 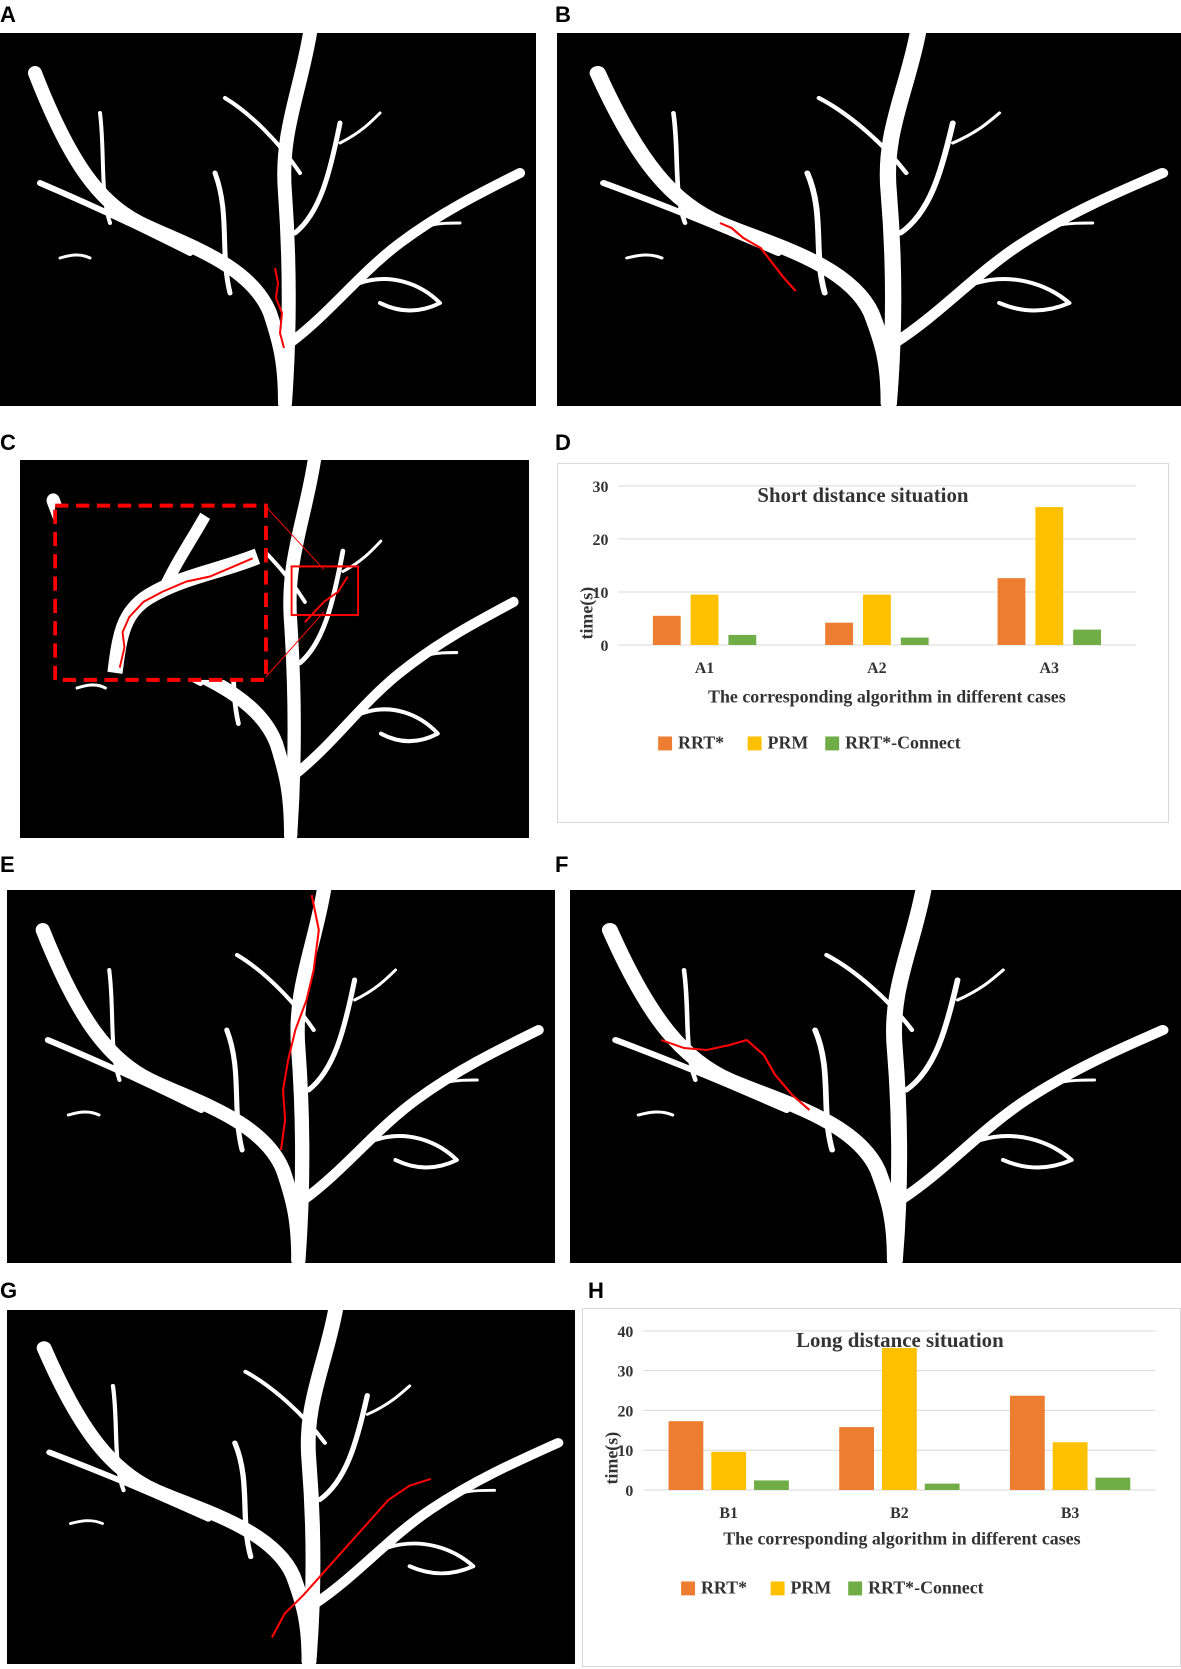 I want to click on panel-label-f: F, so click(x=562, y=864).